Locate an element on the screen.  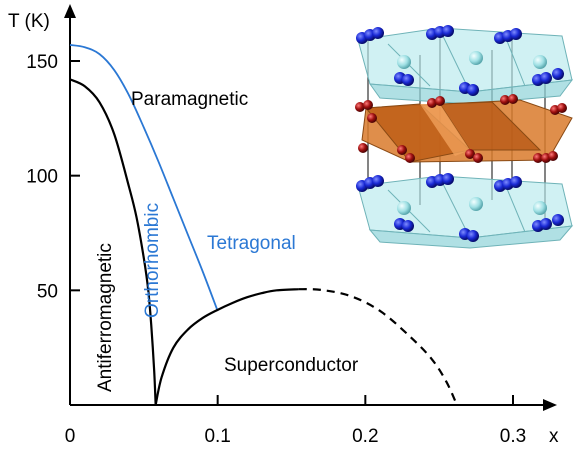
label-orthorhombic: Orthorhombic is located at coordinates (152, 260).